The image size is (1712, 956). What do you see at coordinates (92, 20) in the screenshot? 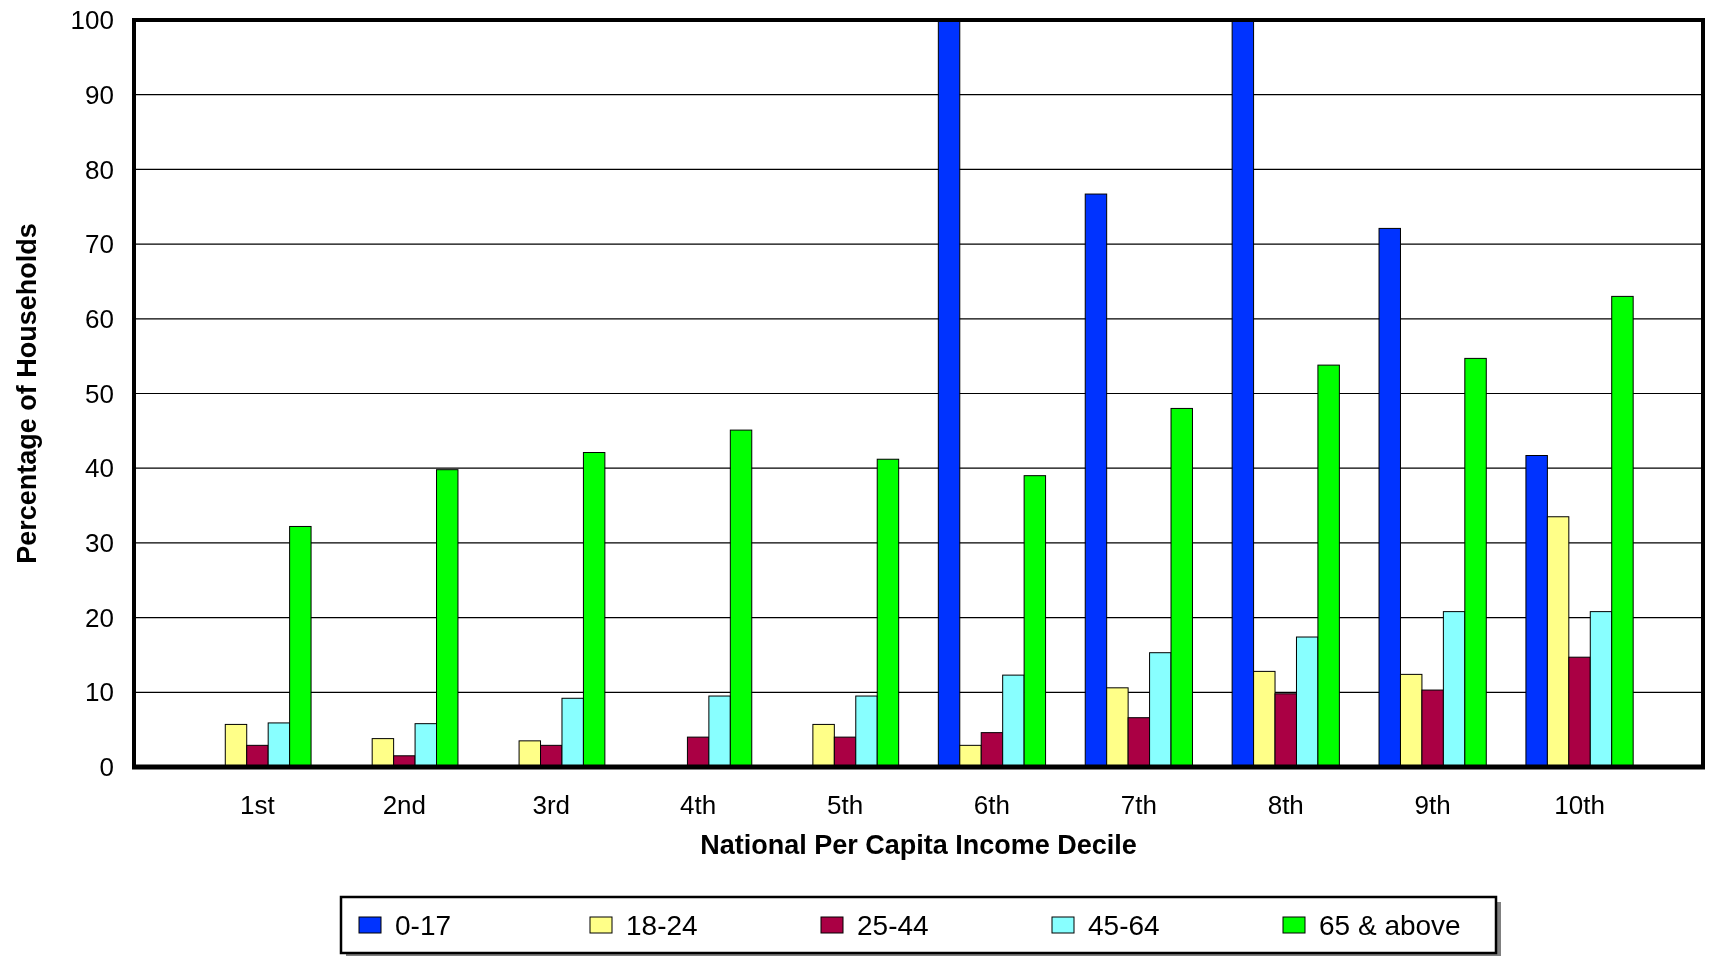
I see `y-tick-label: 100` at bounding box center [92, 20].